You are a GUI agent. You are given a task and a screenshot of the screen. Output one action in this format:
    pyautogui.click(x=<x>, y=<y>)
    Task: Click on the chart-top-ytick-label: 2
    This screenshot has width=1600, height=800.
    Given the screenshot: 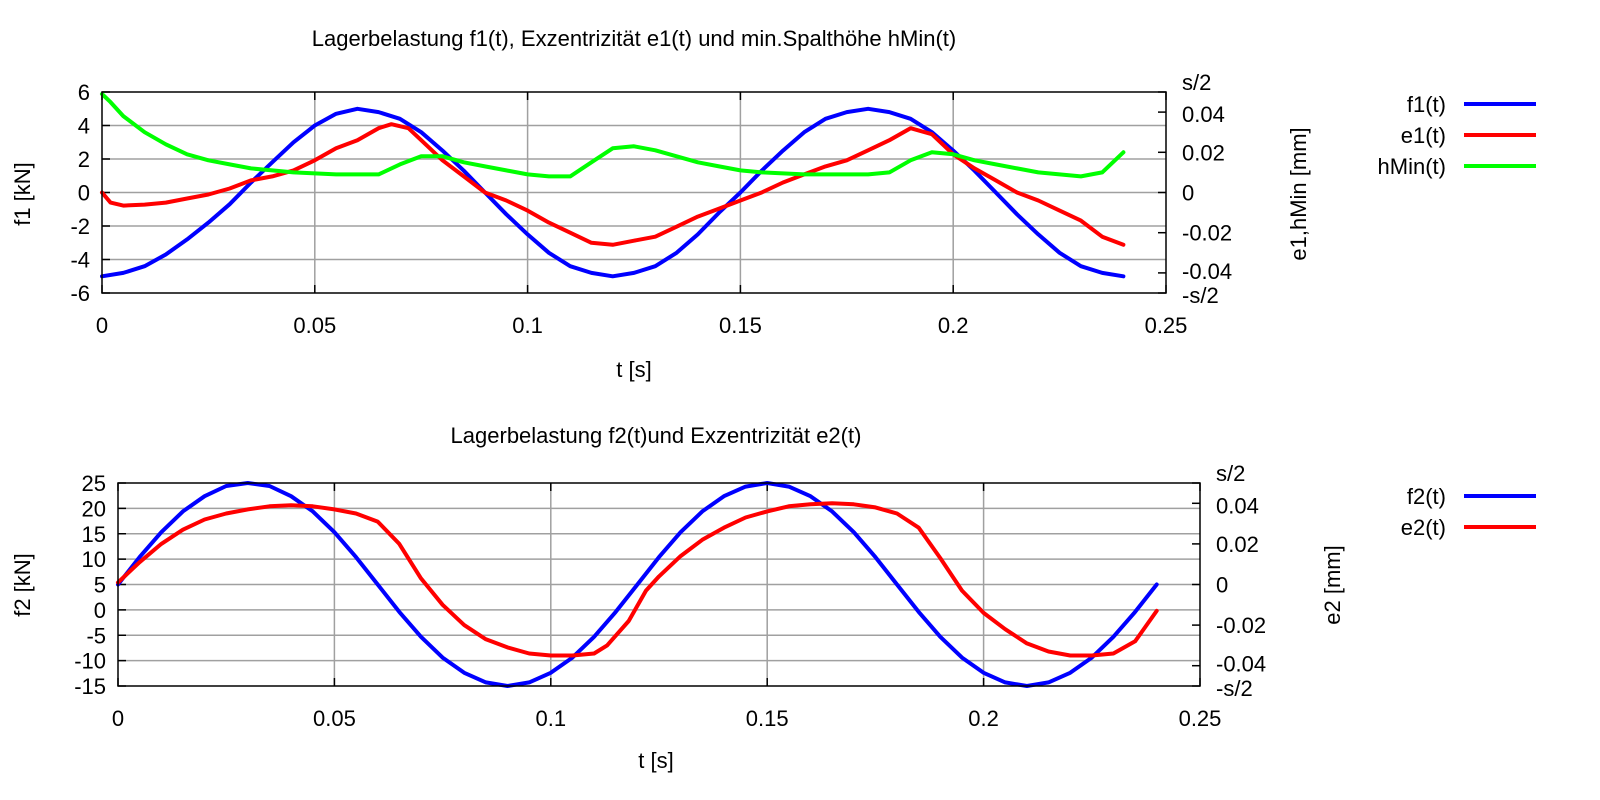 What is the action you would take?
    pyautogui.click(x=84, y=159)
    